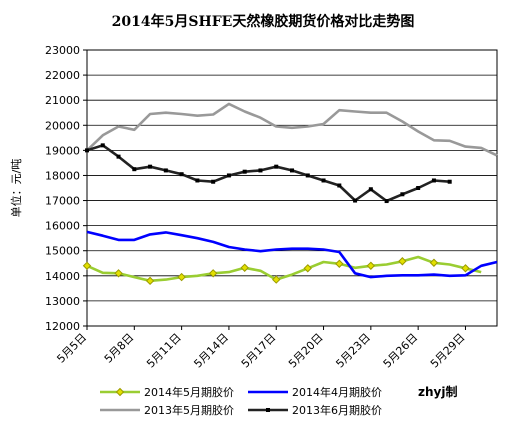 This screenshot has height=433, width=527. I want to click on legend-item: 2013年5月期胶价, so click(167, 410).